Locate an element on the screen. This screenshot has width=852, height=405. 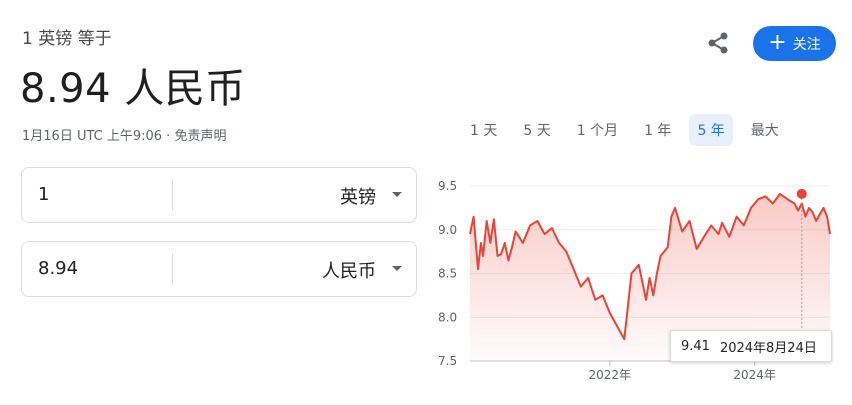
from-currency-select: 英镑 is located at coordinates (358, 197).